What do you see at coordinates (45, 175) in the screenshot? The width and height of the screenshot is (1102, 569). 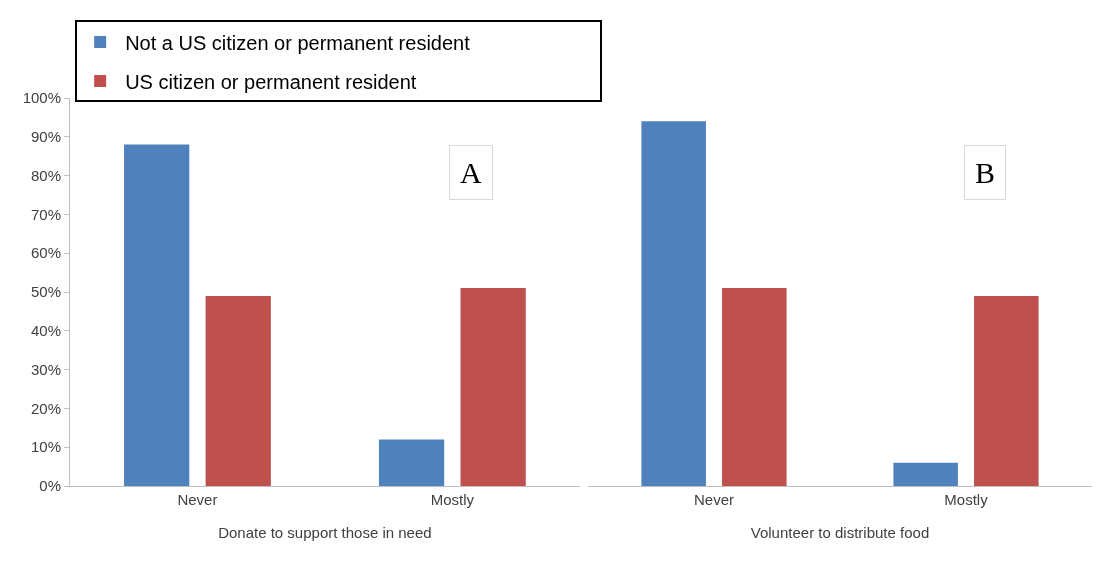 I see `y-tick-label: 80%` at bounding box center [45, 175].